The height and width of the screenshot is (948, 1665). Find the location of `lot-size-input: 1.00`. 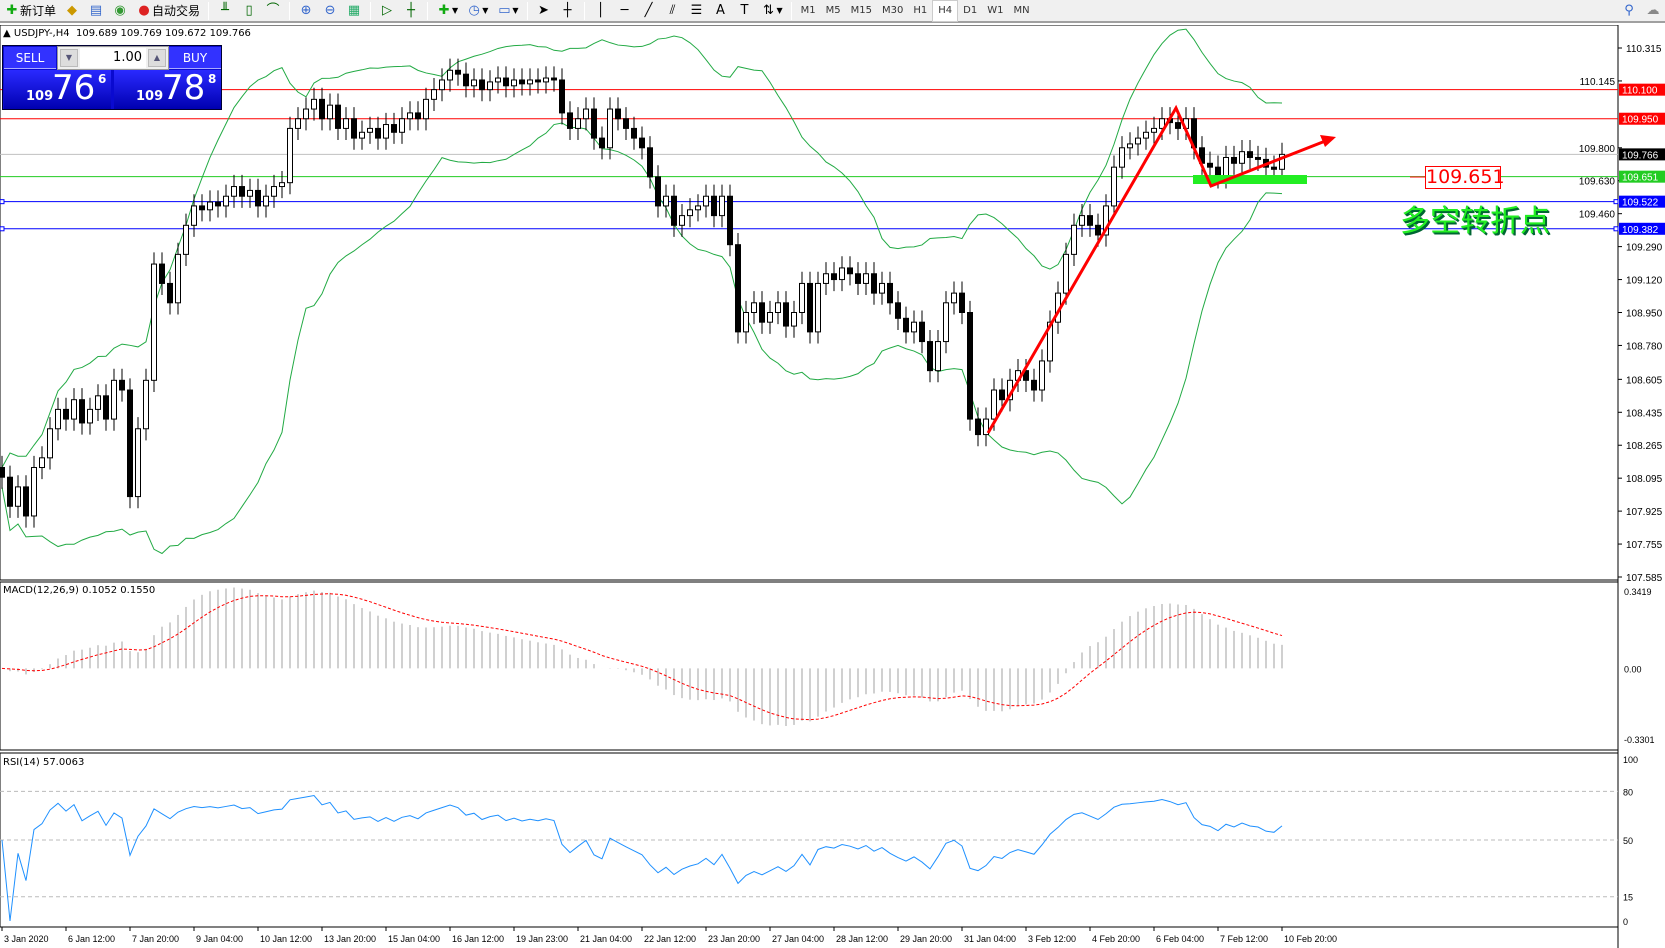

lot-size-input: 1.00 is located at coordinates (113, 58).